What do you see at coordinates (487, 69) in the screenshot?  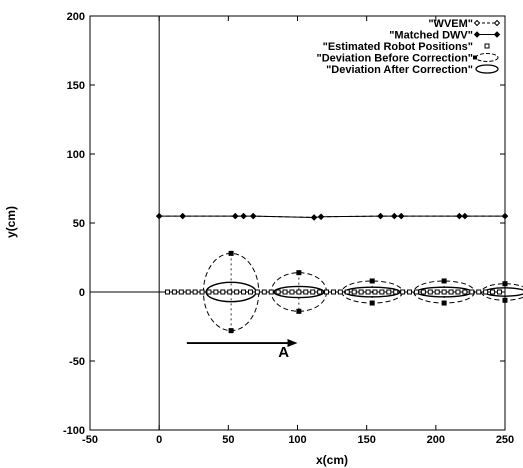 I see `legend-symbol-after` at bounding box center [487, 69].